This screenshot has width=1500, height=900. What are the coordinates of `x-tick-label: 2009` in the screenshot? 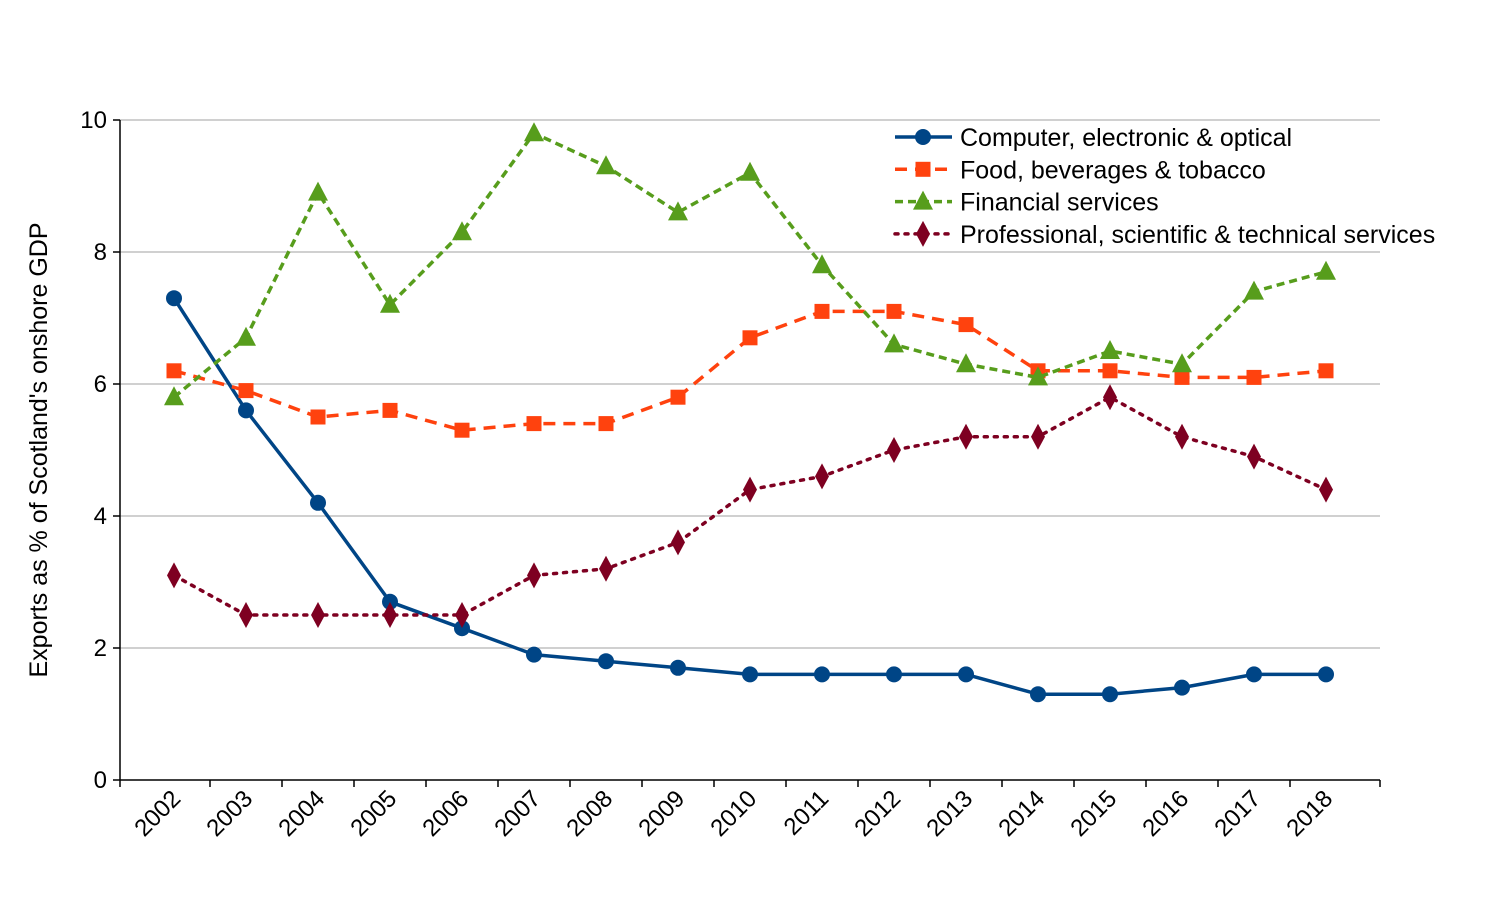 It's located at (661, 813).